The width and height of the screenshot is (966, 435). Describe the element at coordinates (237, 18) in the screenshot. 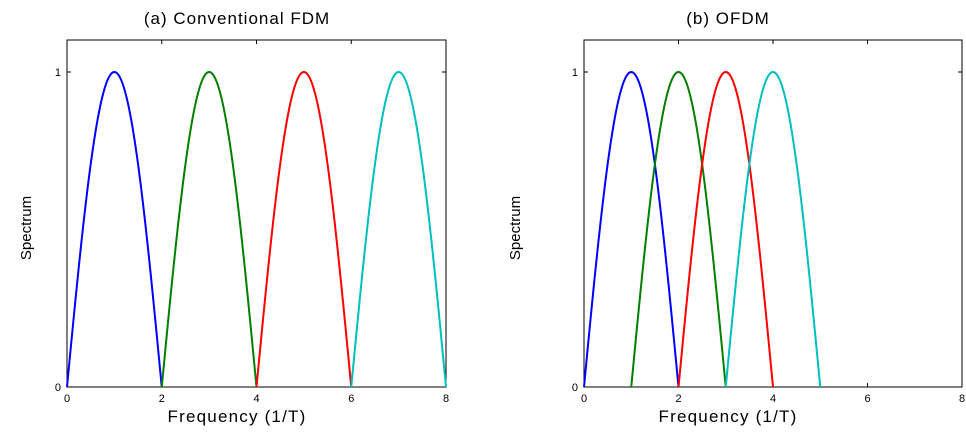

I see `chart-title: (a) Conventional FDM` at that location.